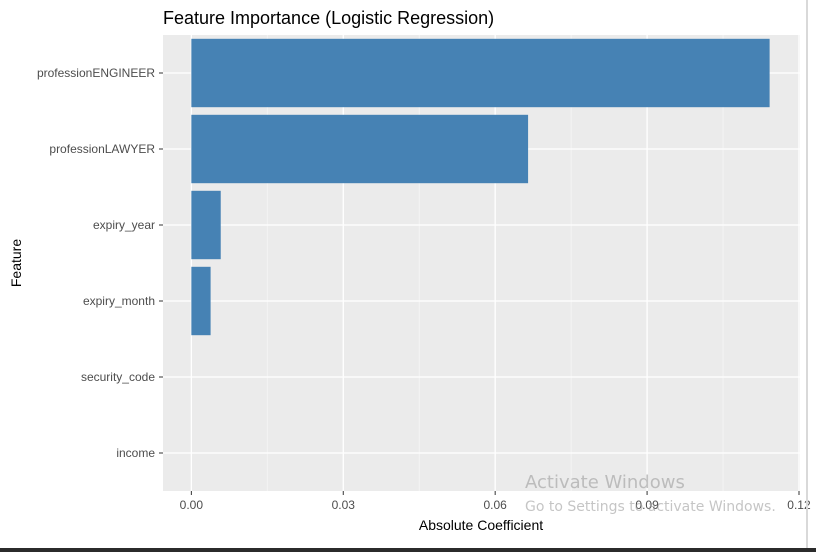 Image resolution: width=816 pixels, height=552 pixels. I want to click on bar-expiry-year, so click(206, 225).